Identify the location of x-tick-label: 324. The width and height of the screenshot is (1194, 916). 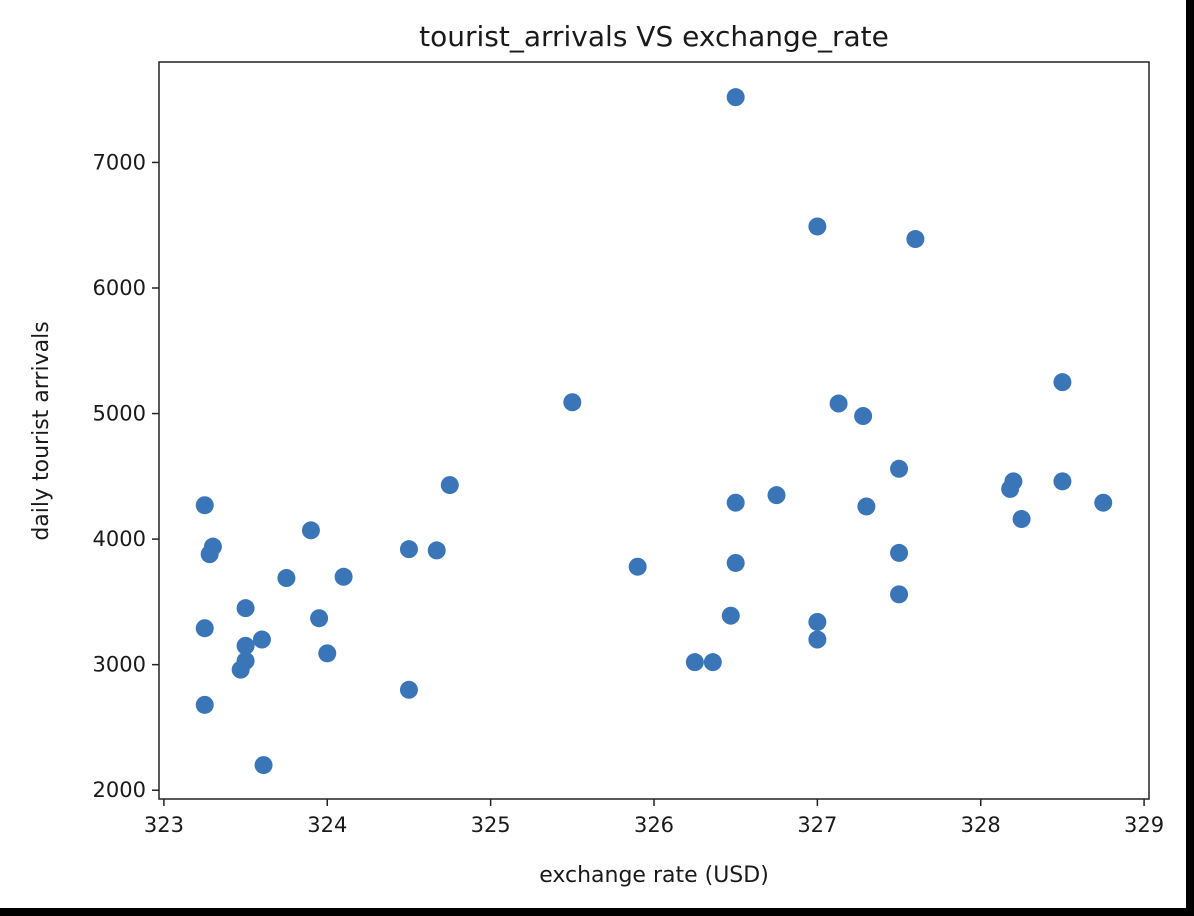
(327, 825).